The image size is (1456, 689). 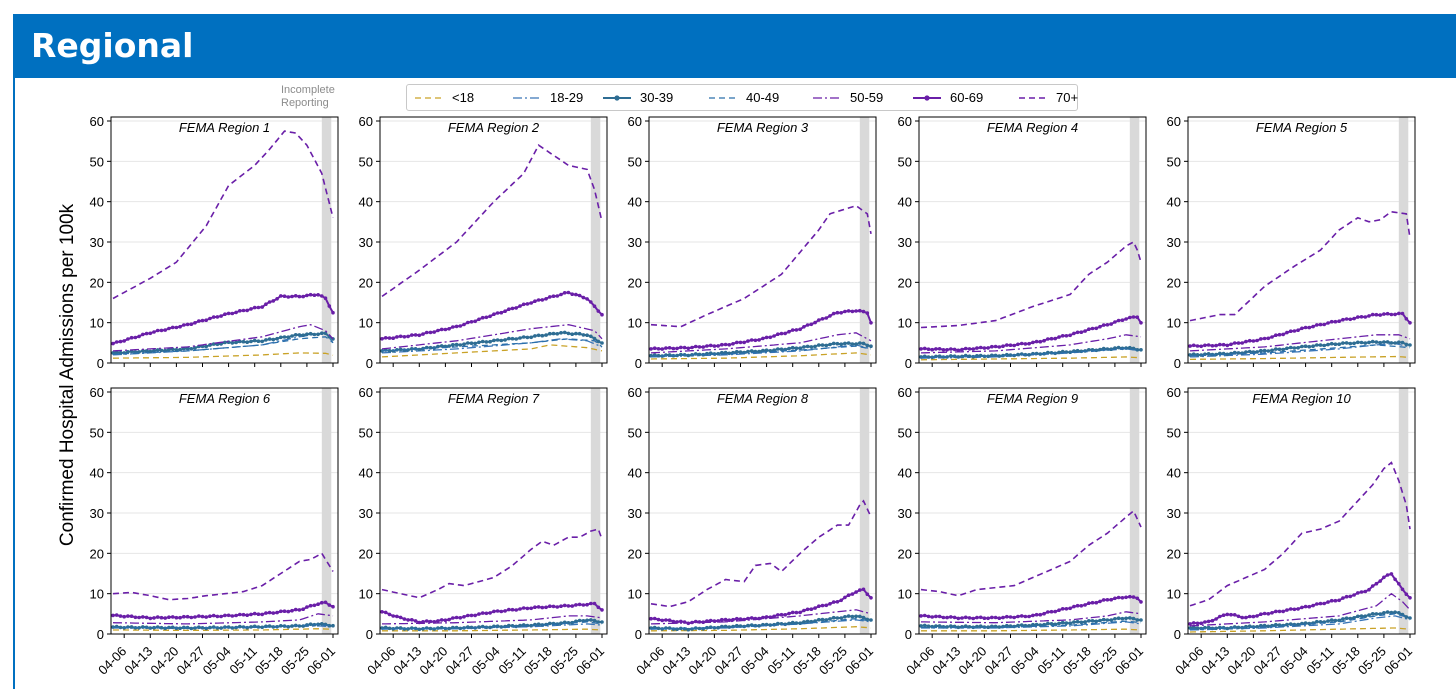 I want to click on plot-frame, so click(x=224, y=240).